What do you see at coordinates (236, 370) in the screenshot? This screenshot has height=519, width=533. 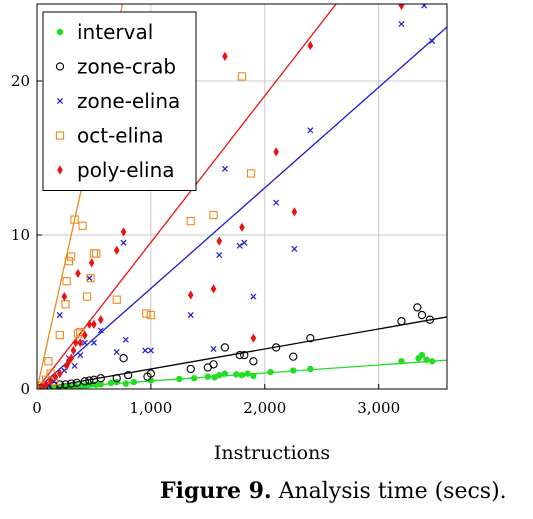 I see `interval-series` at bounding box center [236, 370].